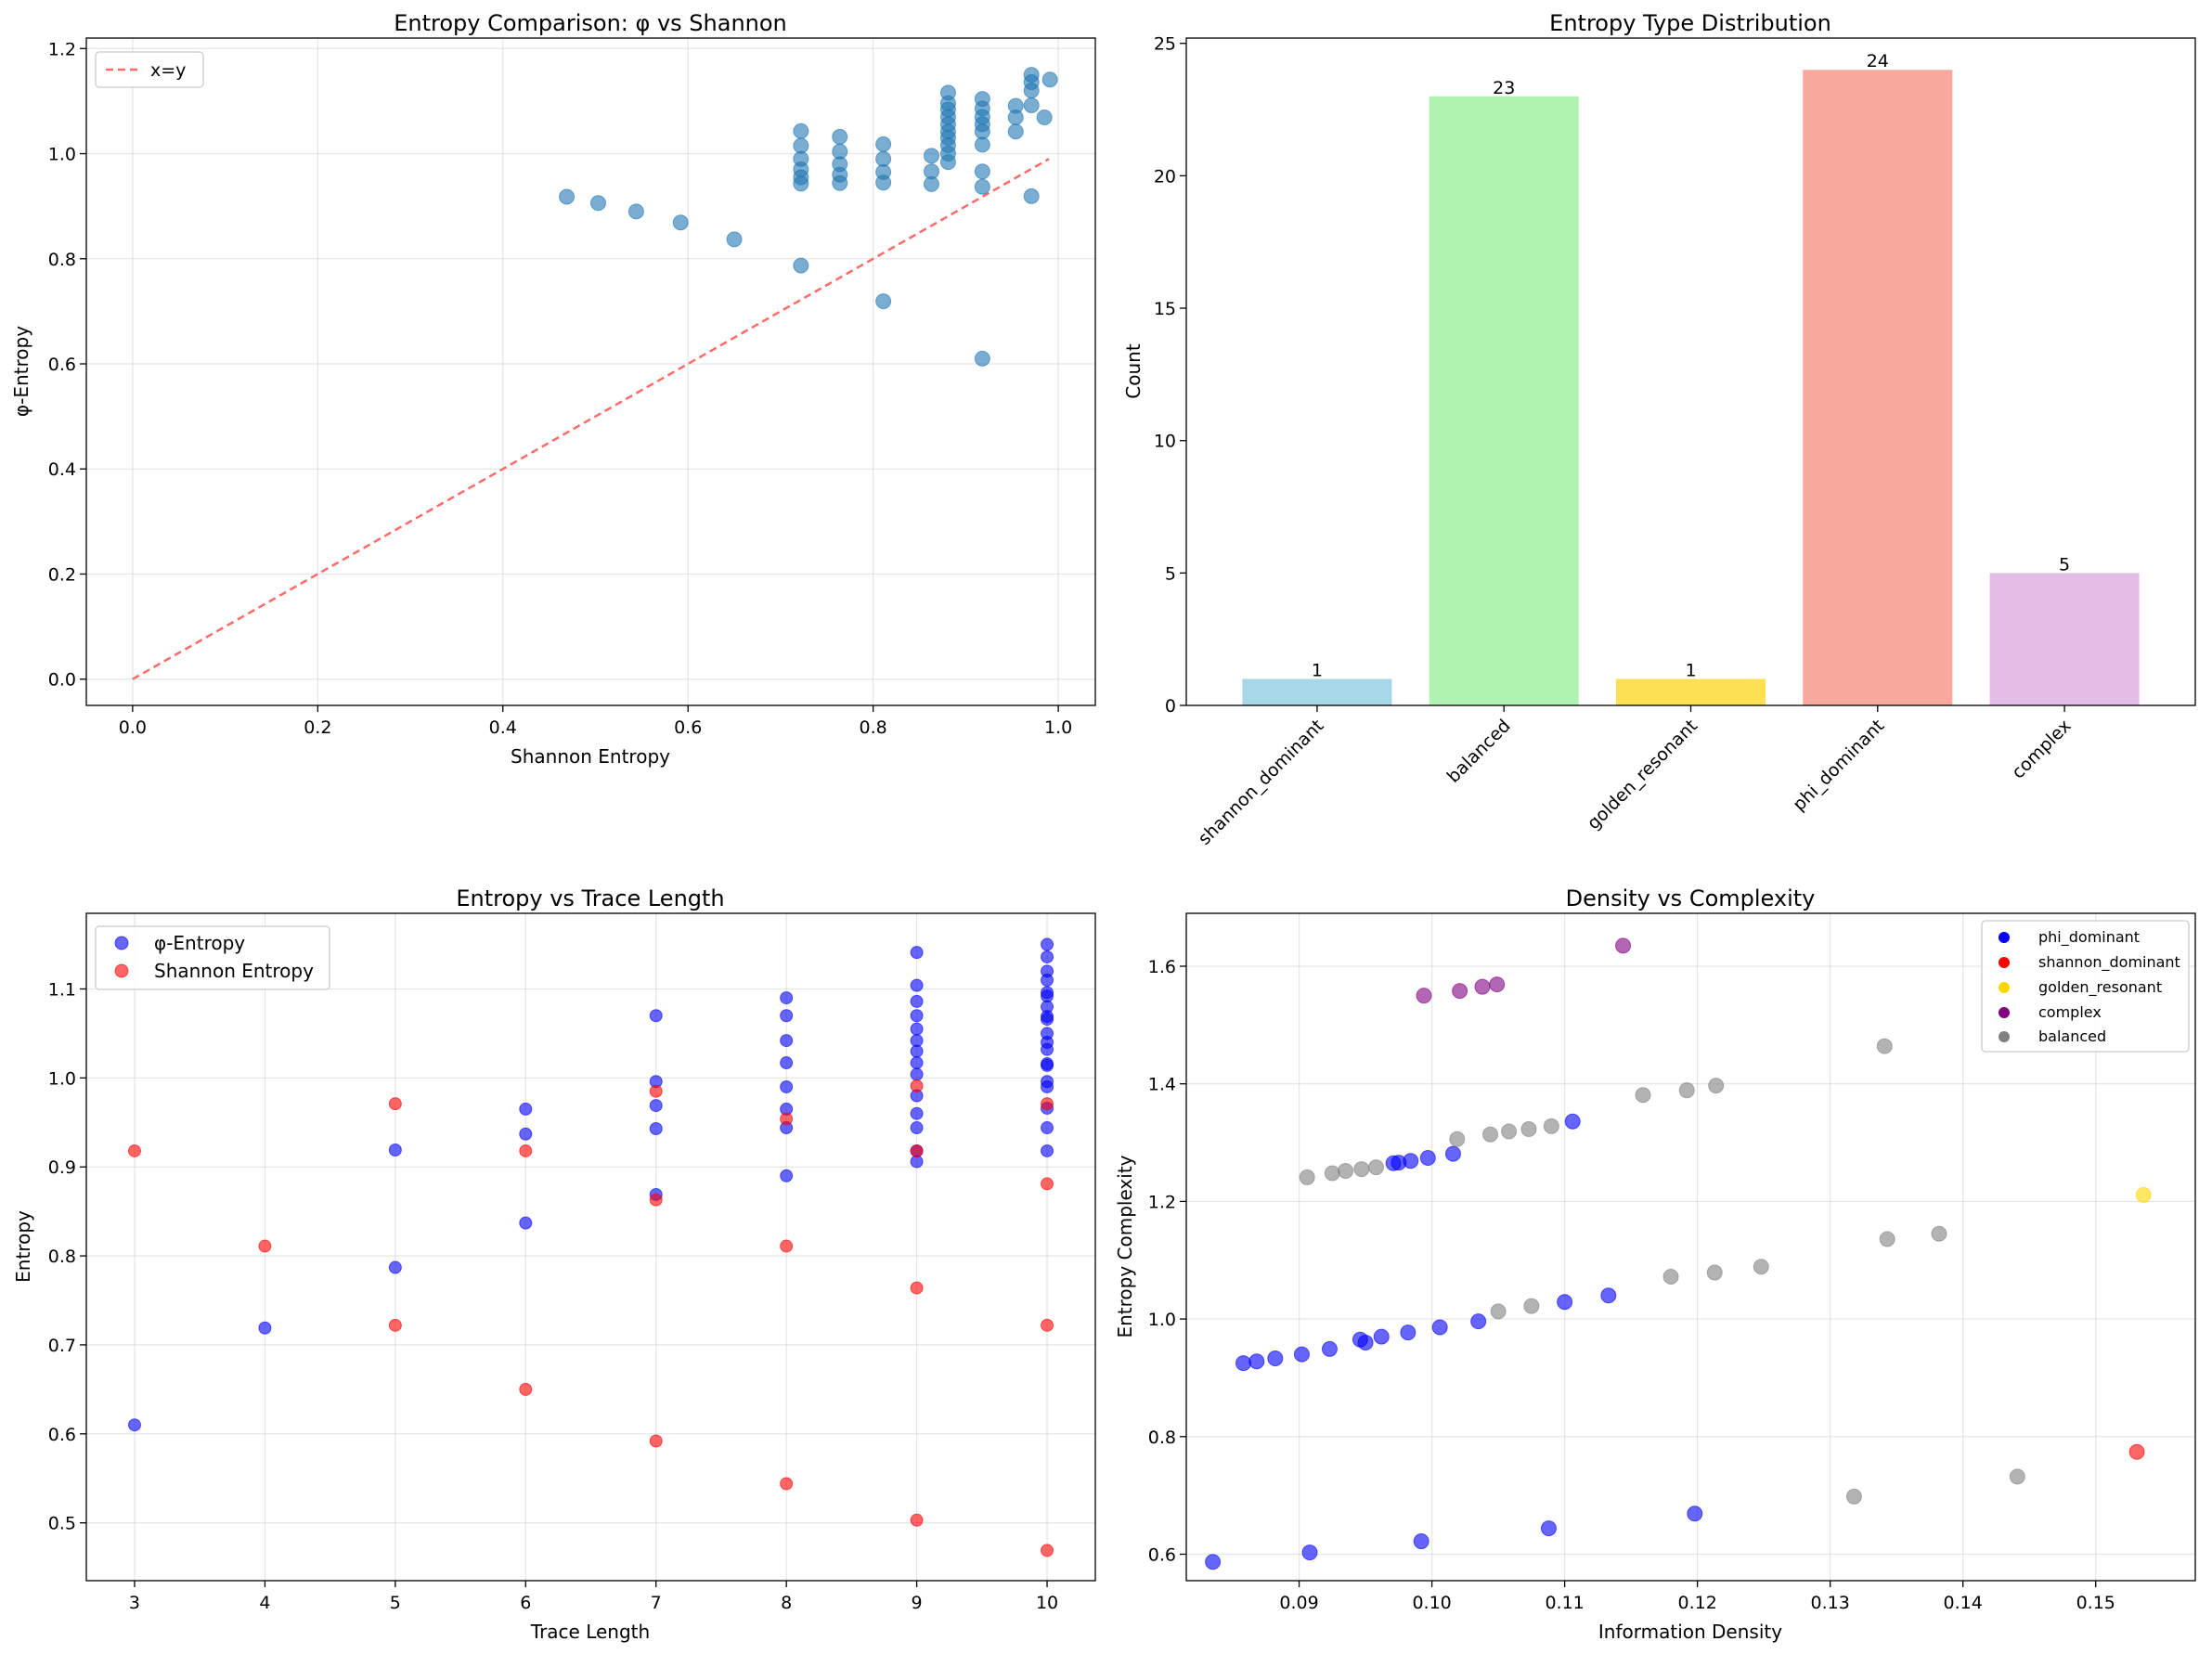 This screenshot has height=1654, width=2212. Describe the element at coordinates (2136, 1452) in the screenshot. I see `data-point-shannon-dominant` at that location.